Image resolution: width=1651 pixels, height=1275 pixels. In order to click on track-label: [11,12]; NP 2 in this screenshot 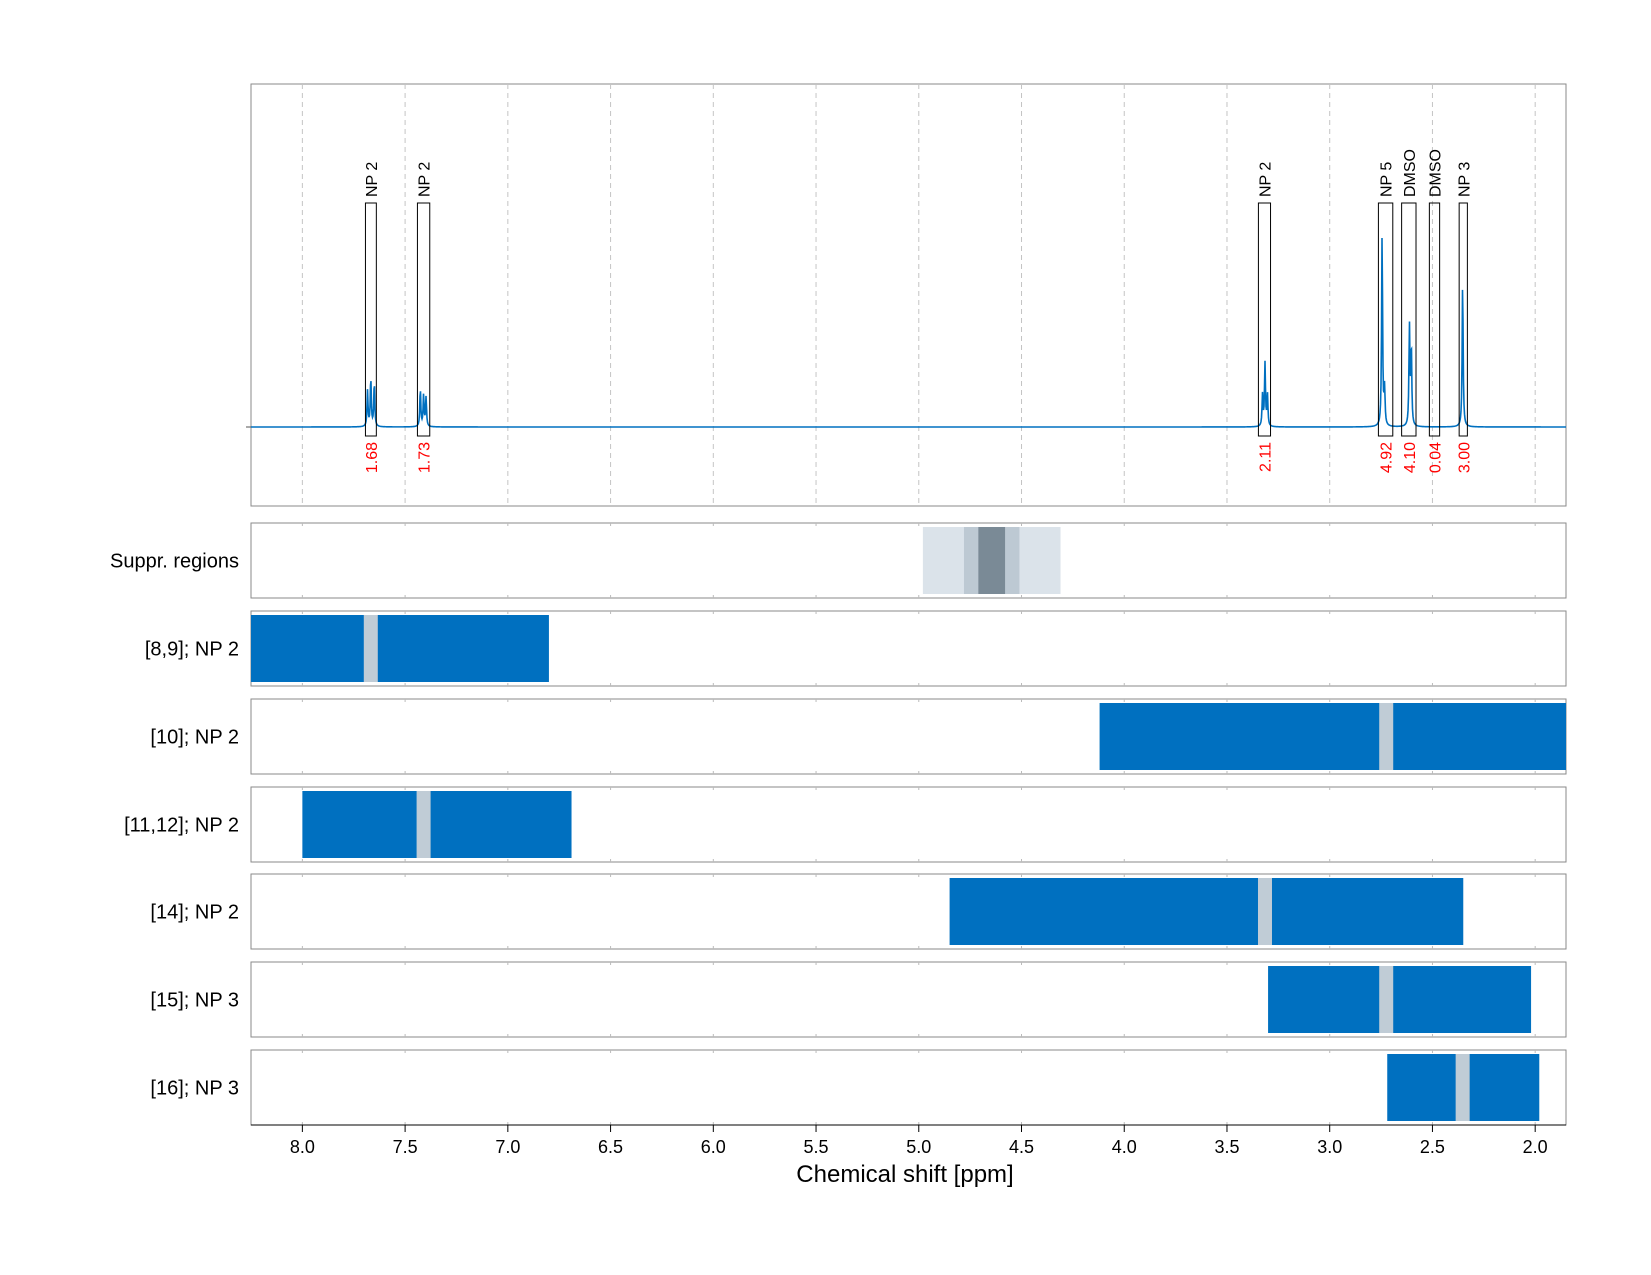, I will do `click(181, 826)`.